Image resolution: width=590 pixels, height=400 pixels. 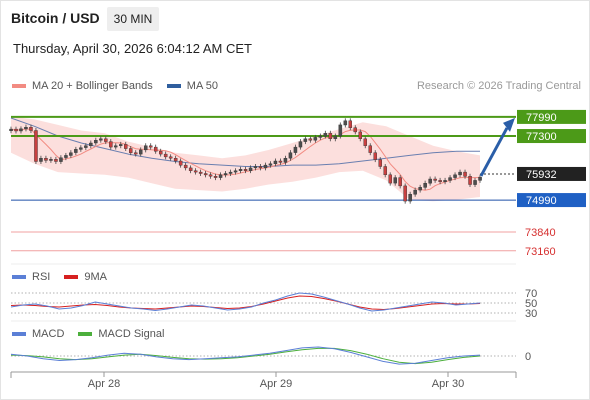 I want to click on macd-signal-swatch, so click(x=85, y=334).